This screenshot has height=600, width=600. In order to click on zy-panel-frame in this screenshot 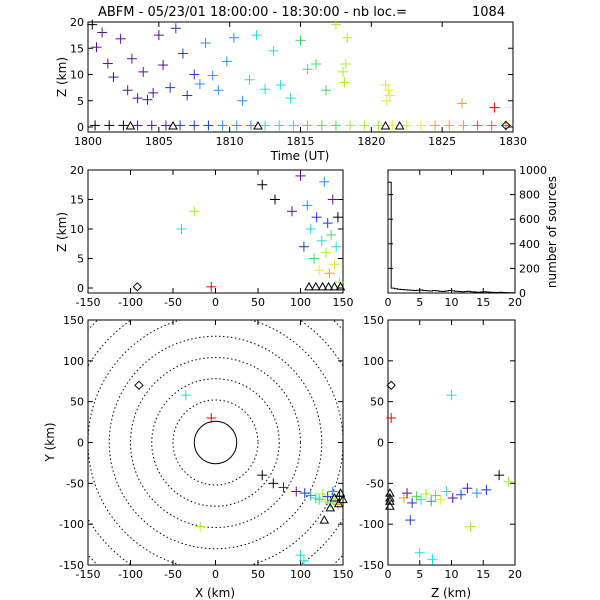, I will do `click(451, 442)`.